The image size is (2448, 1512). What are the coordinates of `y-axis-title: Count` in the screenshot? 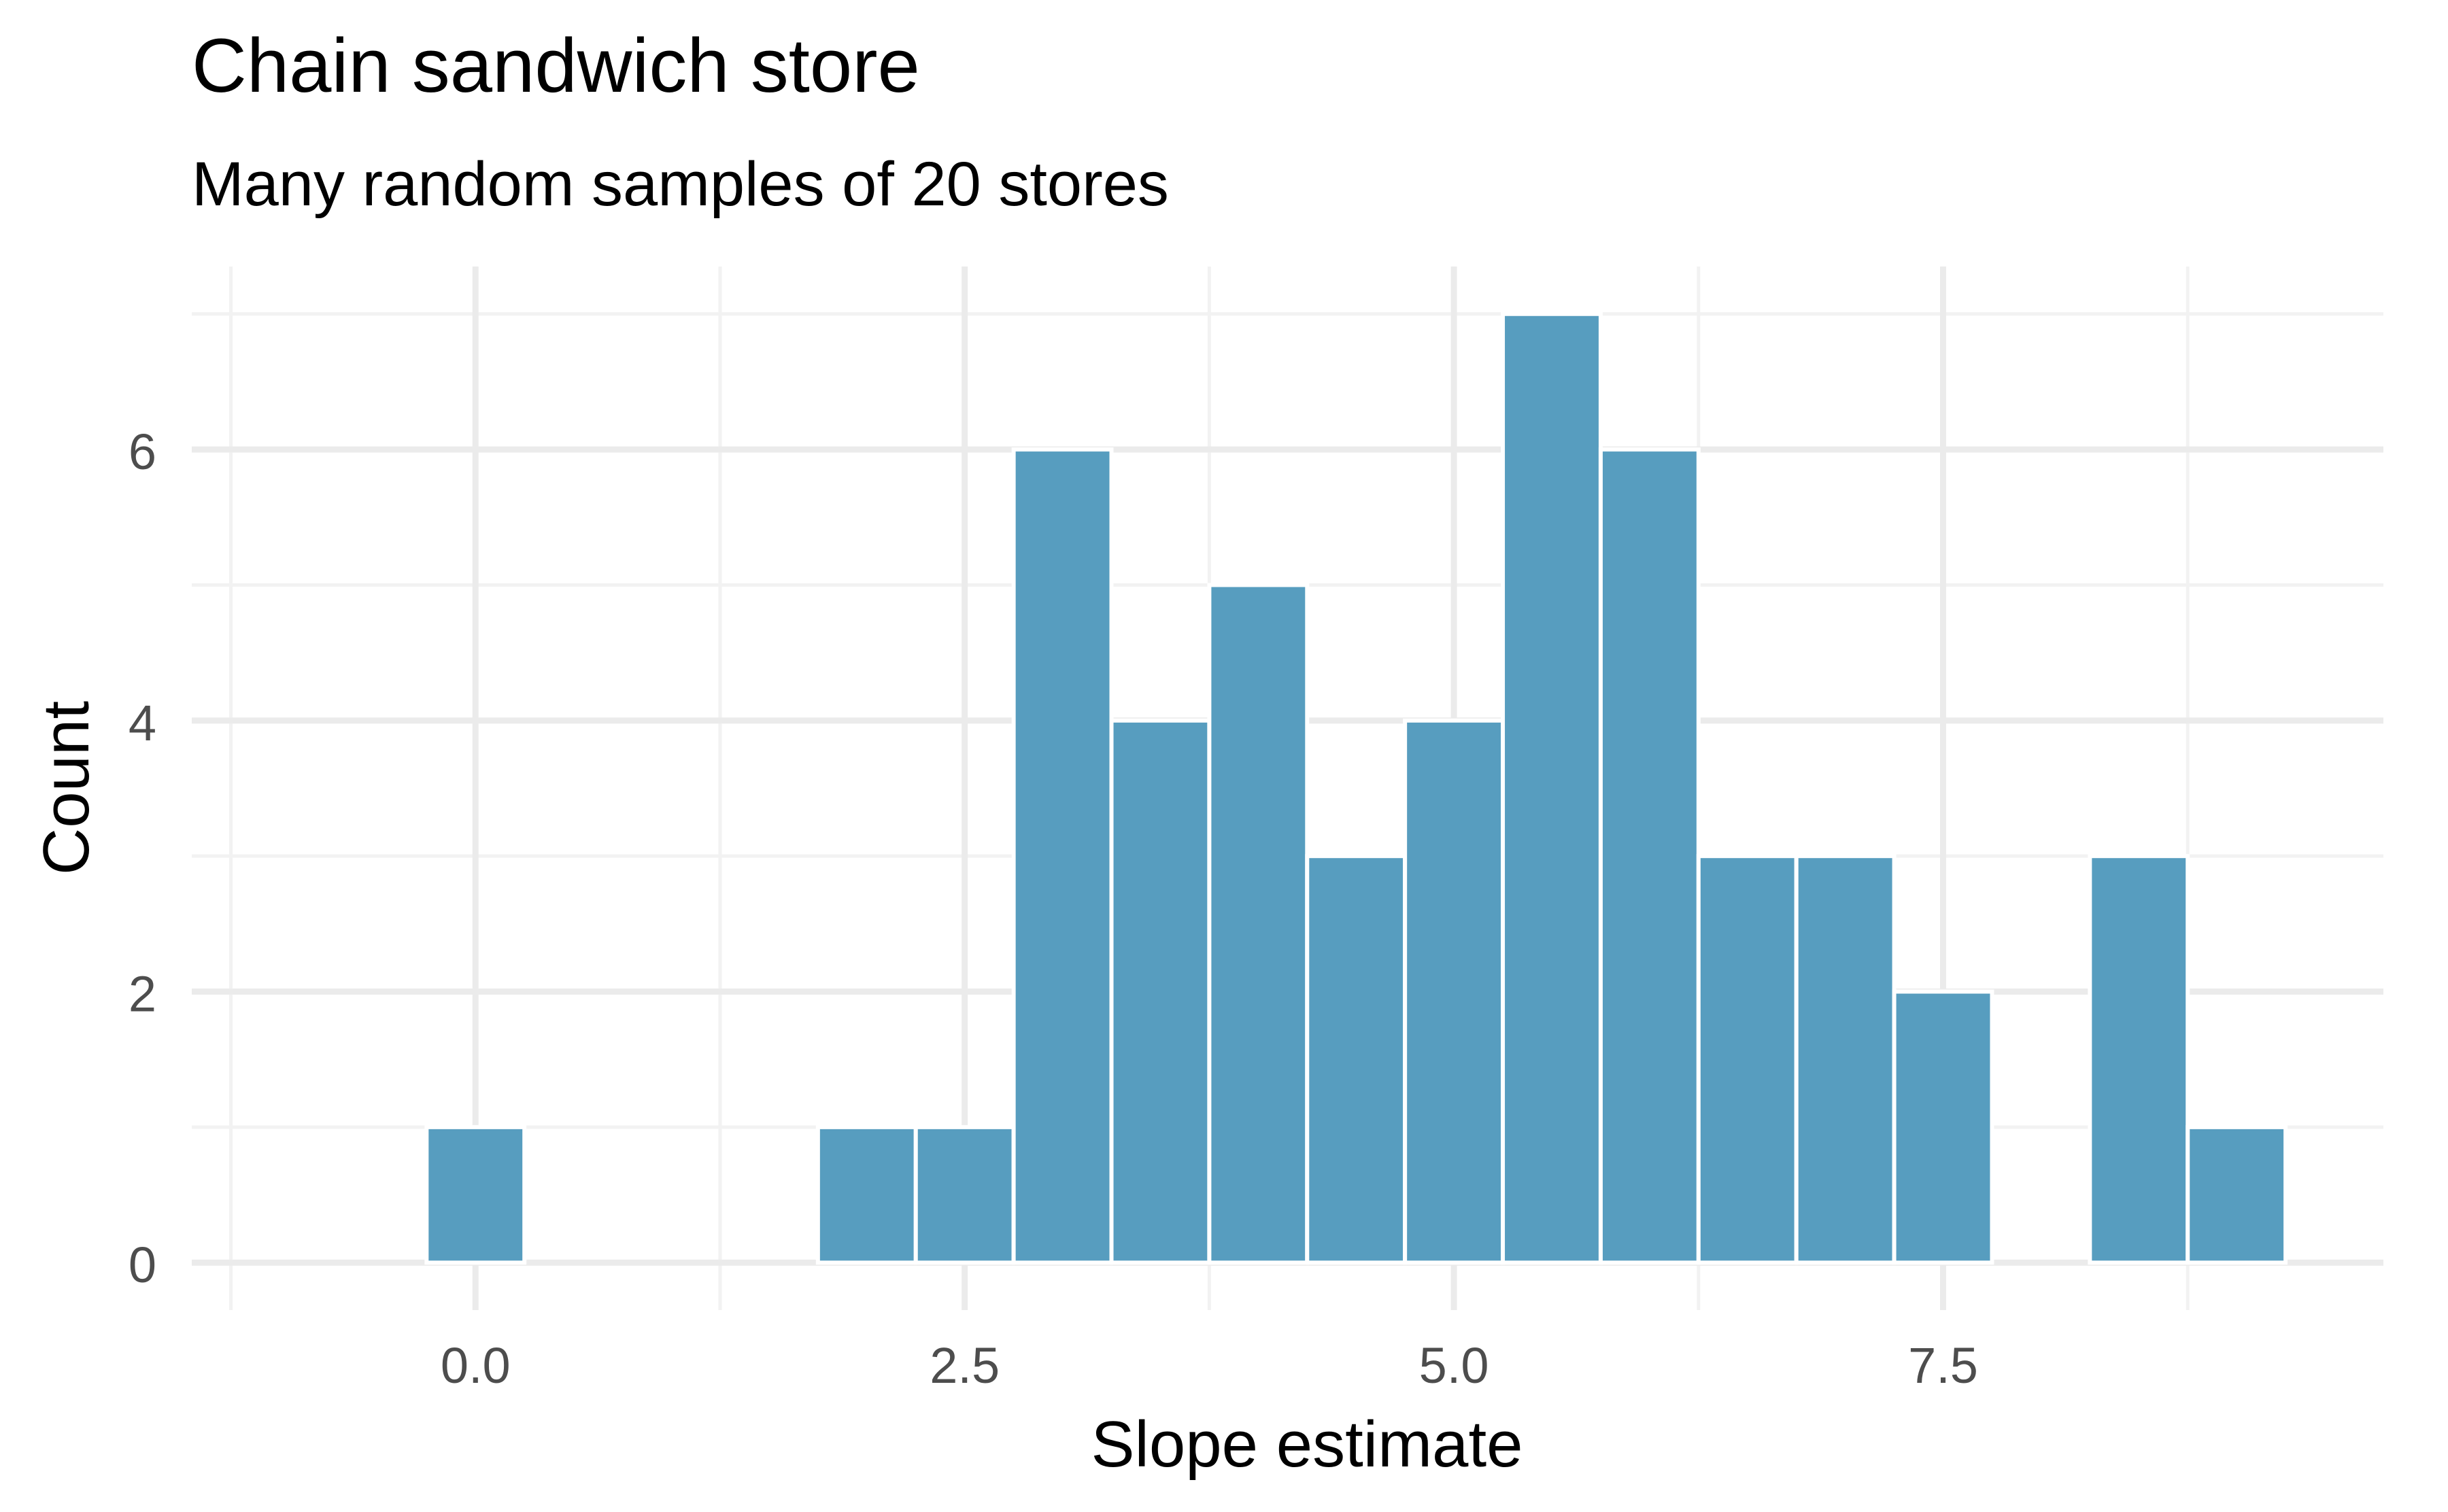 It's located at (66, 788).